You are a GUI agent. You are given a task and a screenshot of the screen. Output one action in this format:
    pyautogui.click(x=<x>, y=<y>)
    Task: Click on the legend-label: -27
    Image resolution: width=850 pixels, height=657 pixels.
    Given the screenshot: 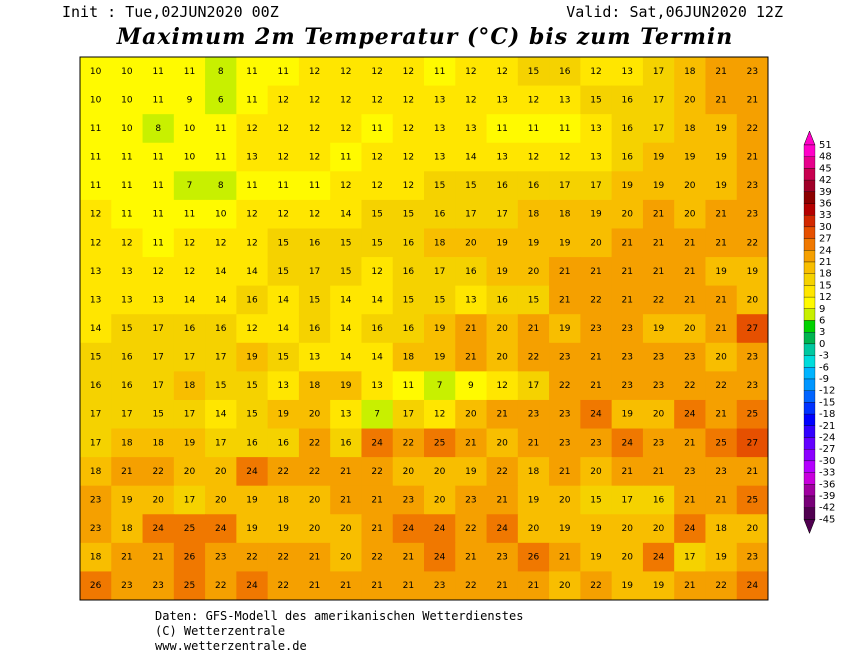 What is the action you would take?
    pyautogui.click(x=827, y=449)
    